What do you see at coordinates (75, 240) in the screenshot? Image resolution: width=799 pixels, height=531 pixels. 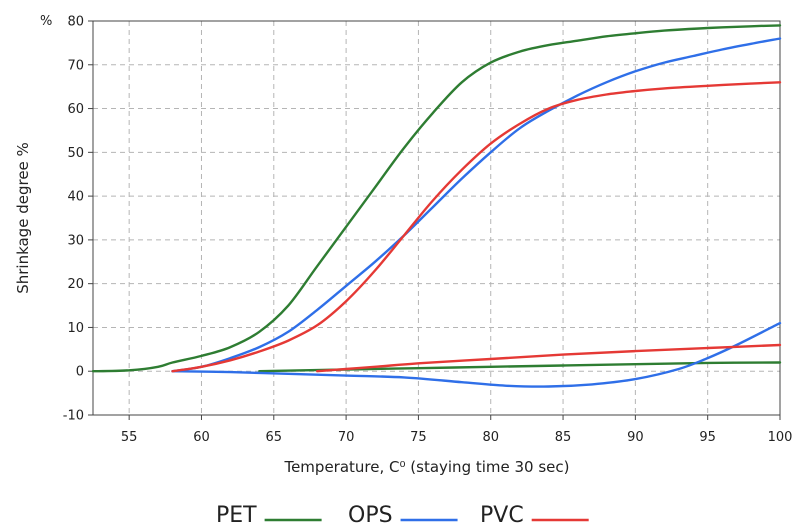 I see `y-tick-label: 30` at bounding box center [75, 240].